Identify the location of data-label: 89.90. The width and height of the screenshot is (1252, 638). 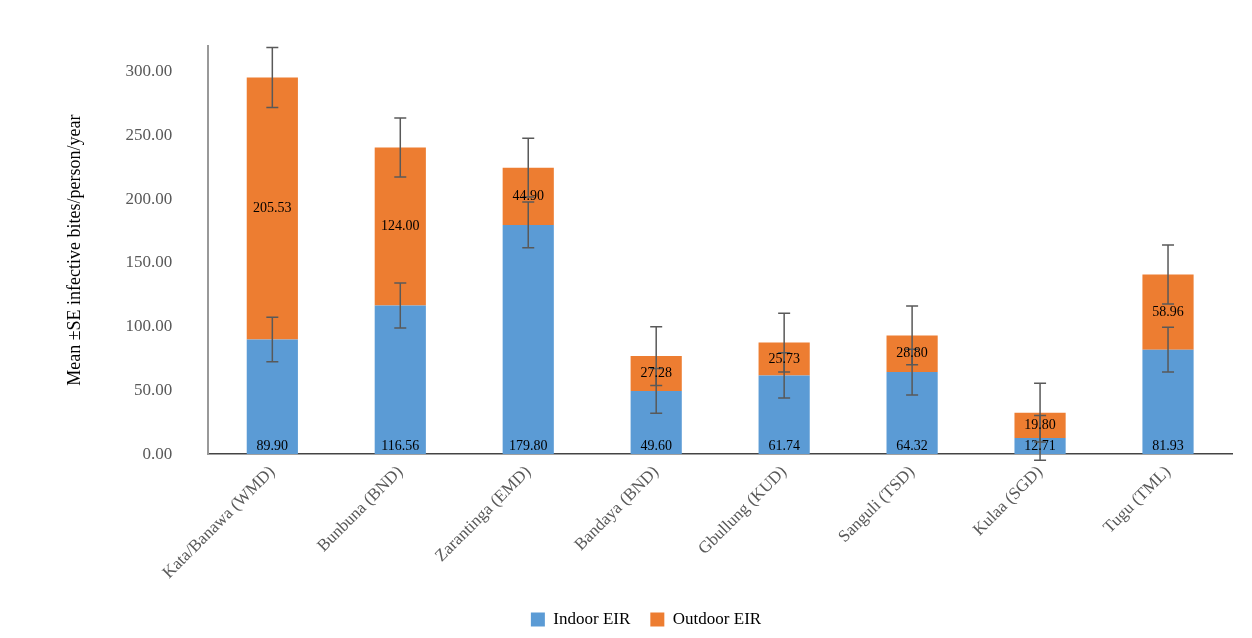
(272, 445).